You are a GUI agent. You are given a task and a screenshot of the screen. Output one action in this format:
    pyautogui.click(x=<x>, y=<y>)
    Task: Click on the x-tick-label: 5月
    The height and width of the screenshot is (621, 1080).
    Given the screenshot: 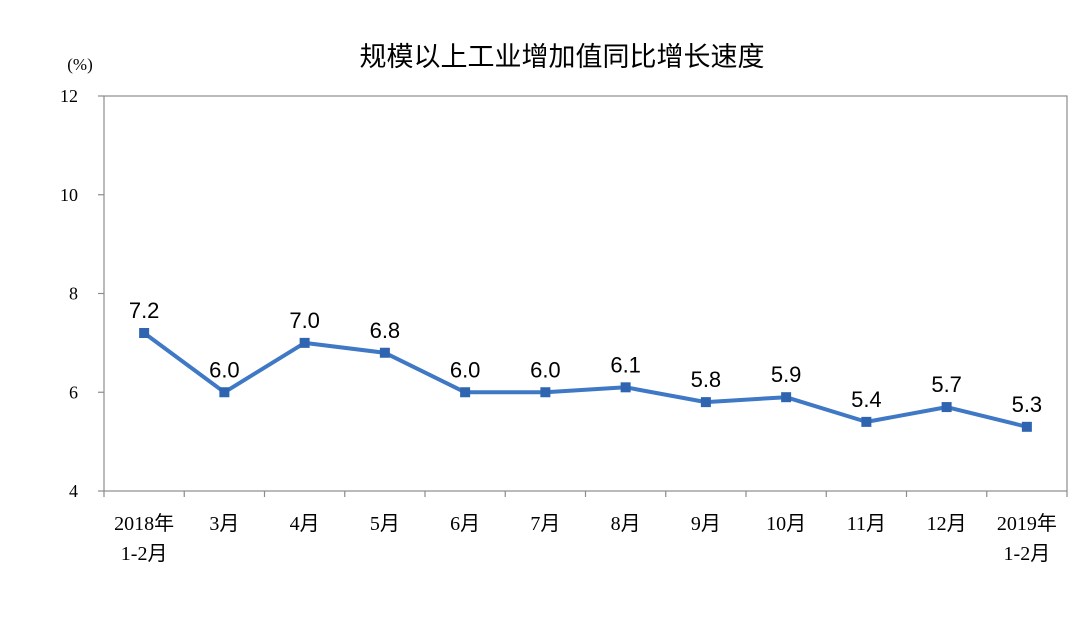 What is the action you would take?
    pyautogui.click(x=385, y=524)
    